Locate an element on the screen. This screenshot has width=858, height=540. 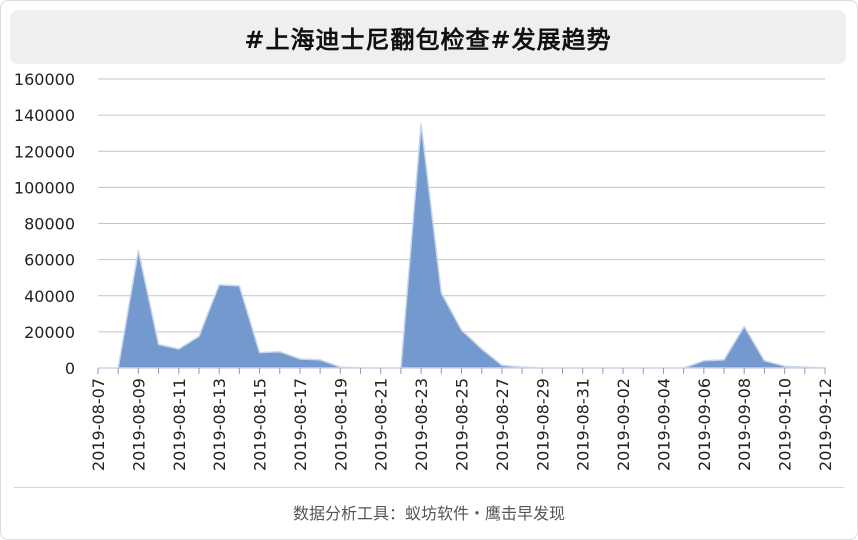
x-tick-label: 2019-08-27 is located at coordinates (502, 424).